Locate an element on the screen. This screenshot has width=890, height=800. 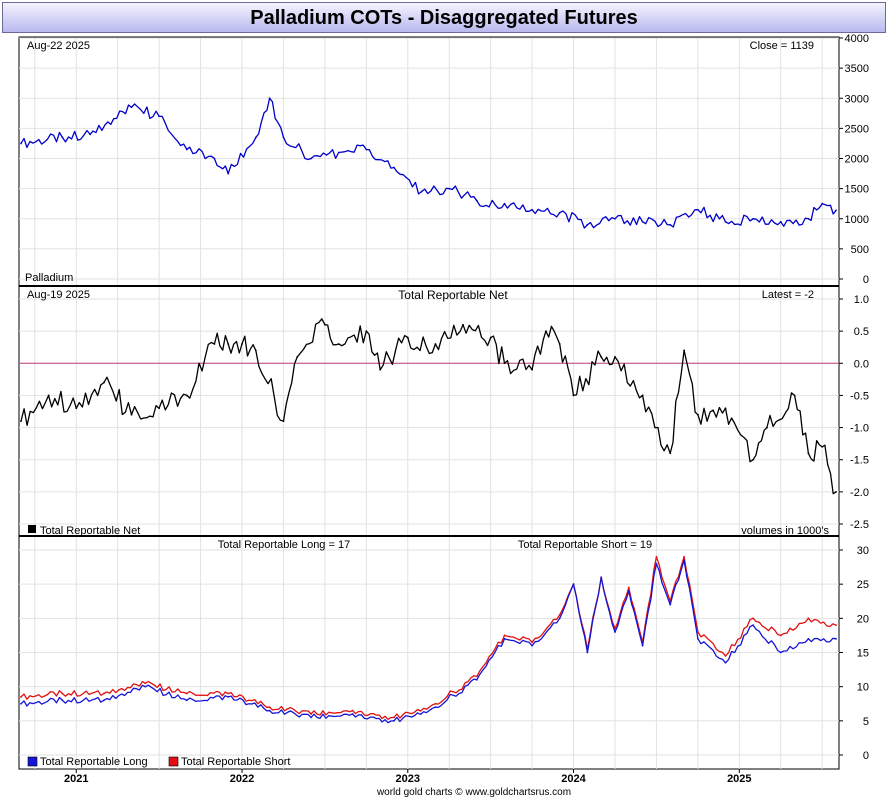
price-y-tick-label: 4000 is located at coordinates (857, 39).